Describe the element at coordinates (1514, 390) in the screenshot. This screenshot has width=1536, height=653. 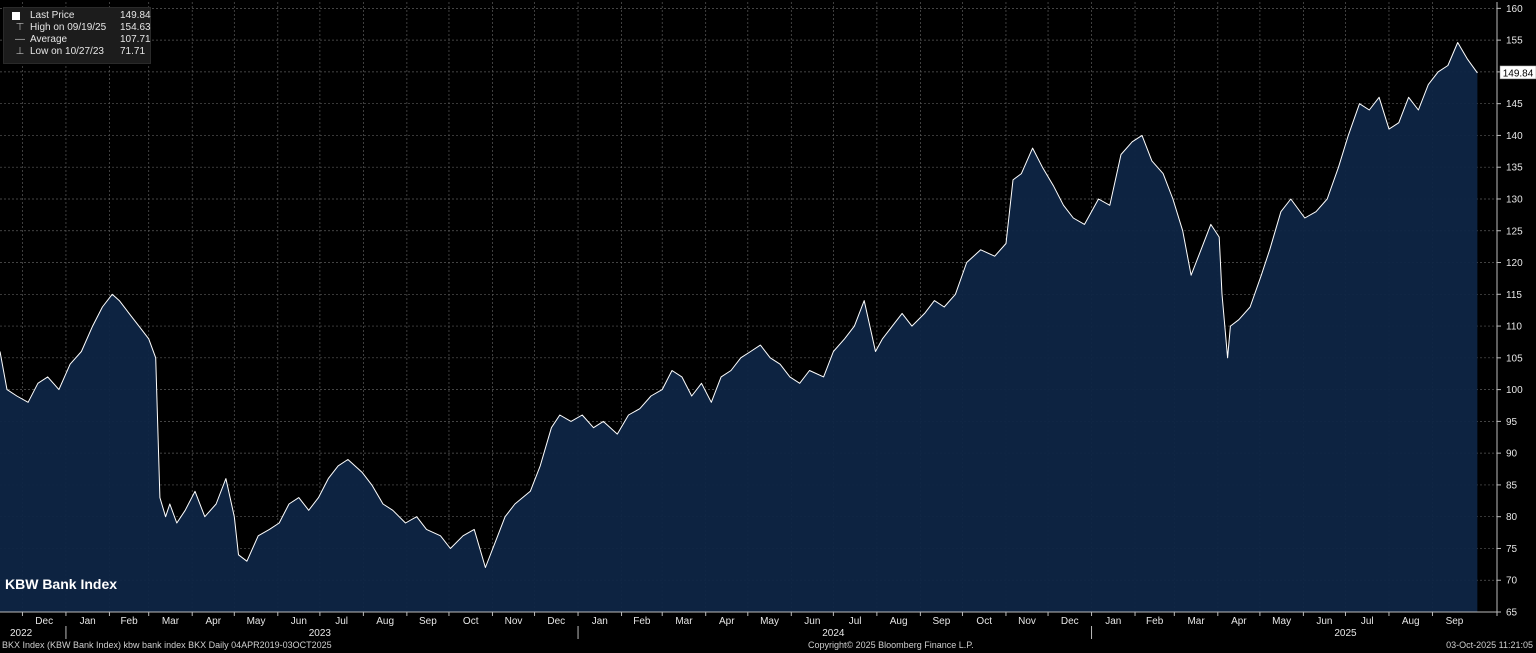
I see `y-tick-label: 100` at that location.